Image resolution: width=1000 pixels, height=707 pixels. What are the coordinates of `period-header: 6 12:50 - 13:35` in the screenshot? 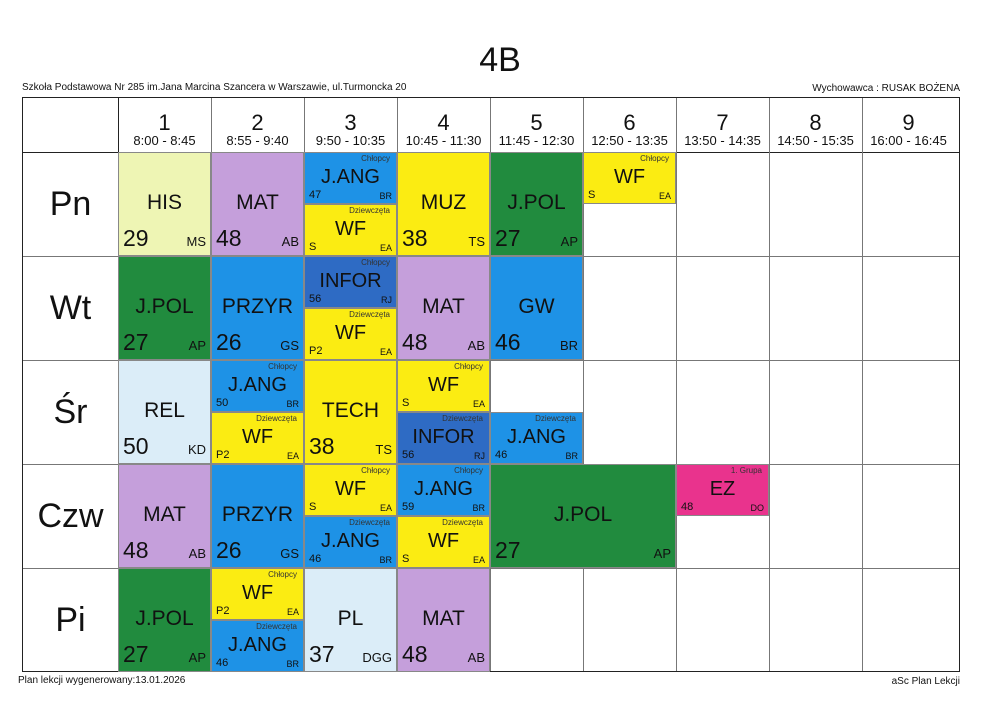 It's located at (629, 125).